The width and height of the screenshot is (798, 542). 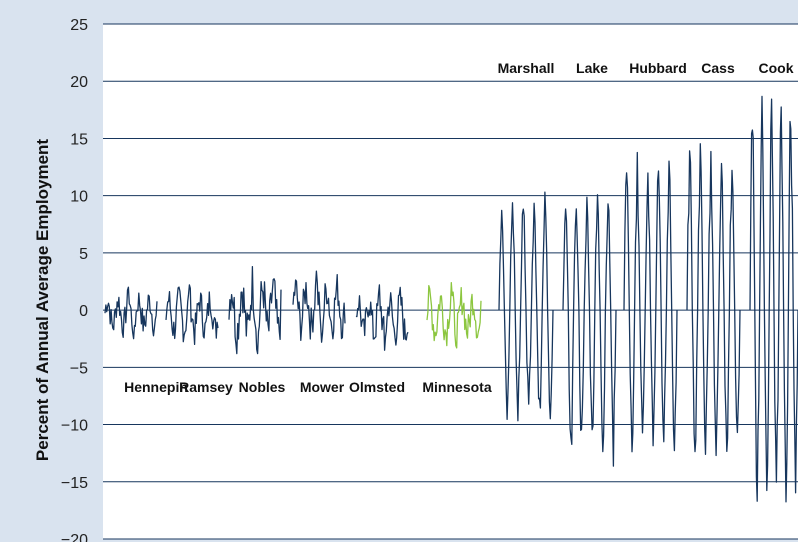 What do you see at coordinates (74, 537) in the screenshot?
I see `y-tick-label: −20` at bounding box center [74, 537].